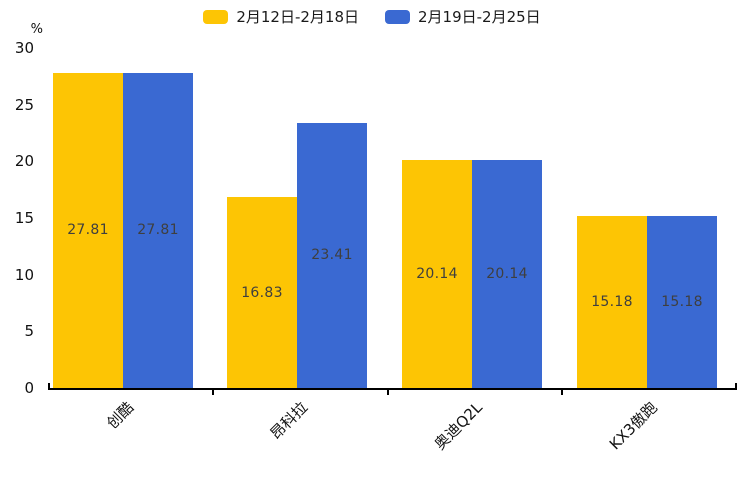 Image resolution: width=744 pixels, height=496 pixels. Describe the element at coordinates (289, 420) in the screenshot. I see `x-axis-category-label: 昂科拉` at that location.